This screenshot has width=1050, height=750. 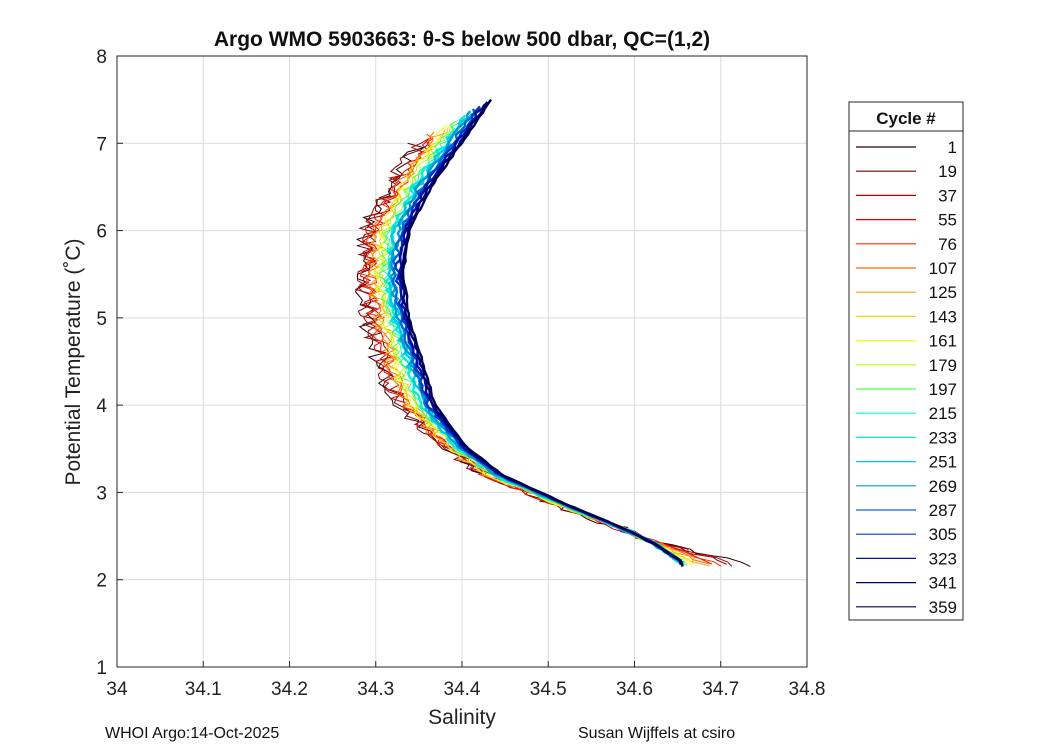 I want to click on legend-label: 179, so click(x=943, y=365).